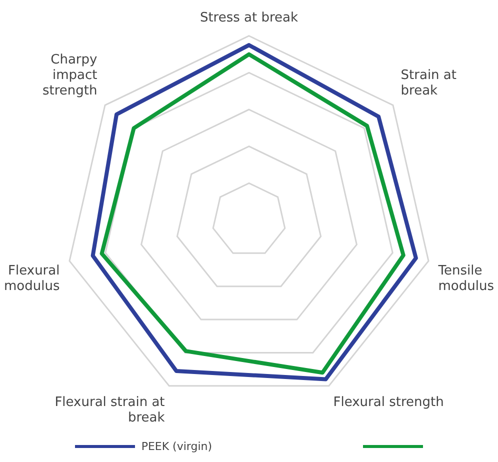 This screenshot has height=462, width=498. What do you see at coordinates (428, 83) in the screenshot?
I see `spoke-label: Strain at break` at bounding box center [428, 83].